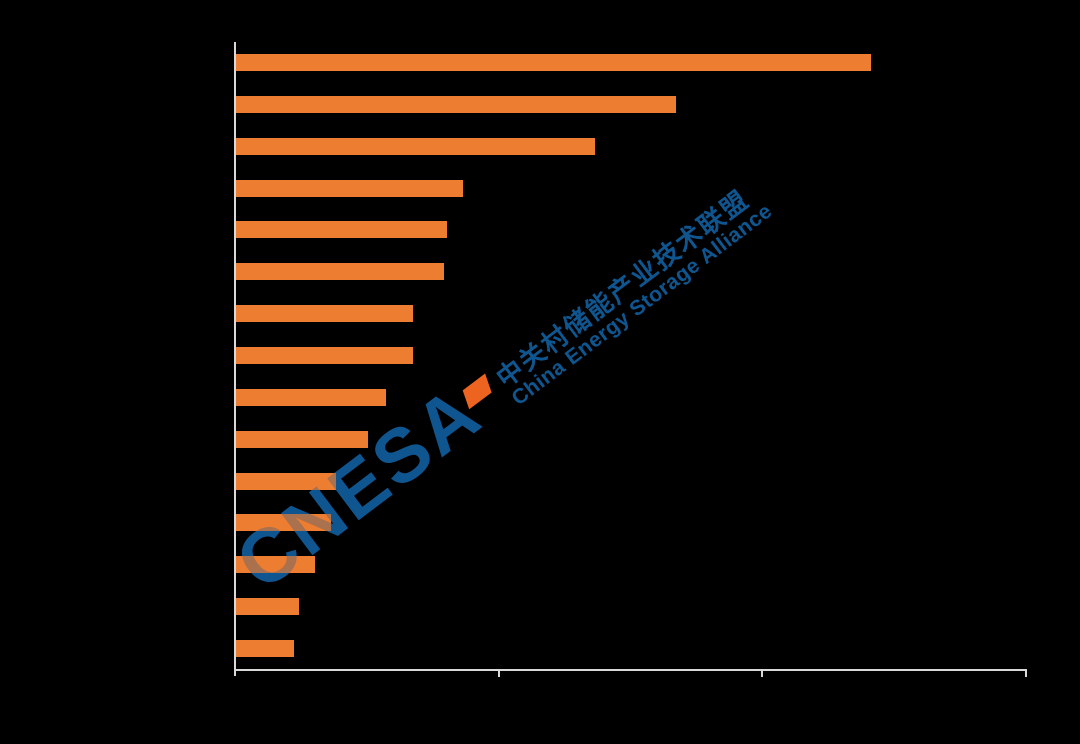 This screenshot has height=744, width=1080. I want to click on x-axis-line, so click(630, 670).